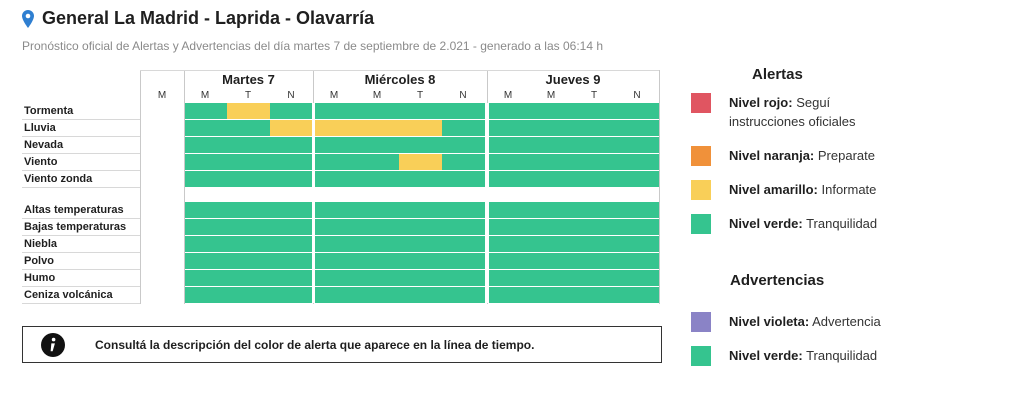 The image size is (1024, 400). Describe the element at coordinates (573, 79) in the screenshot. I see `day-header: Jueves 9` at that location.